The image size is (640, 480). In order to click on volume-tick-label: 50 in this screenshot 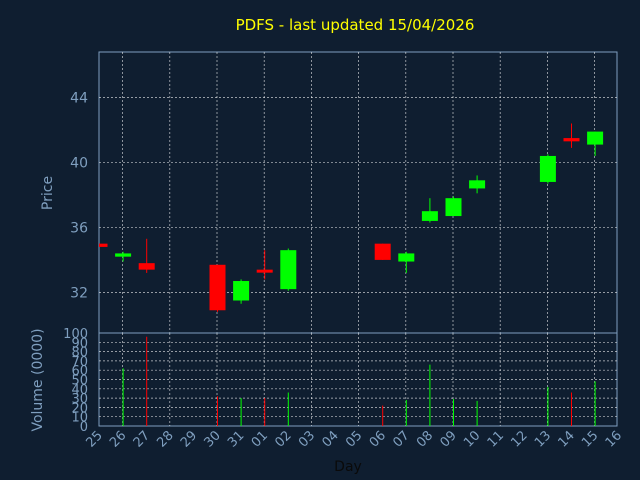, I will do `click(79, 381)`.